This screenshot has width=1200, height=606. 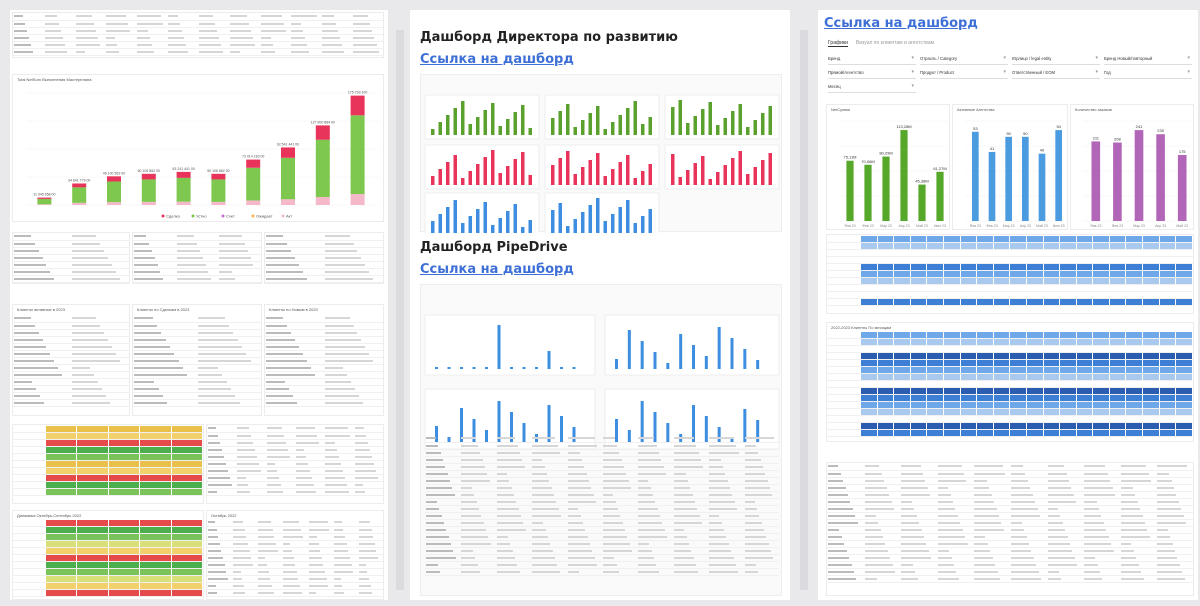 What do you see at coordinates (895, 43) in the screenshot?
I see `tab-clients-visual: Визуал по клиентам и агентствам` at bounding box center [895, 43].